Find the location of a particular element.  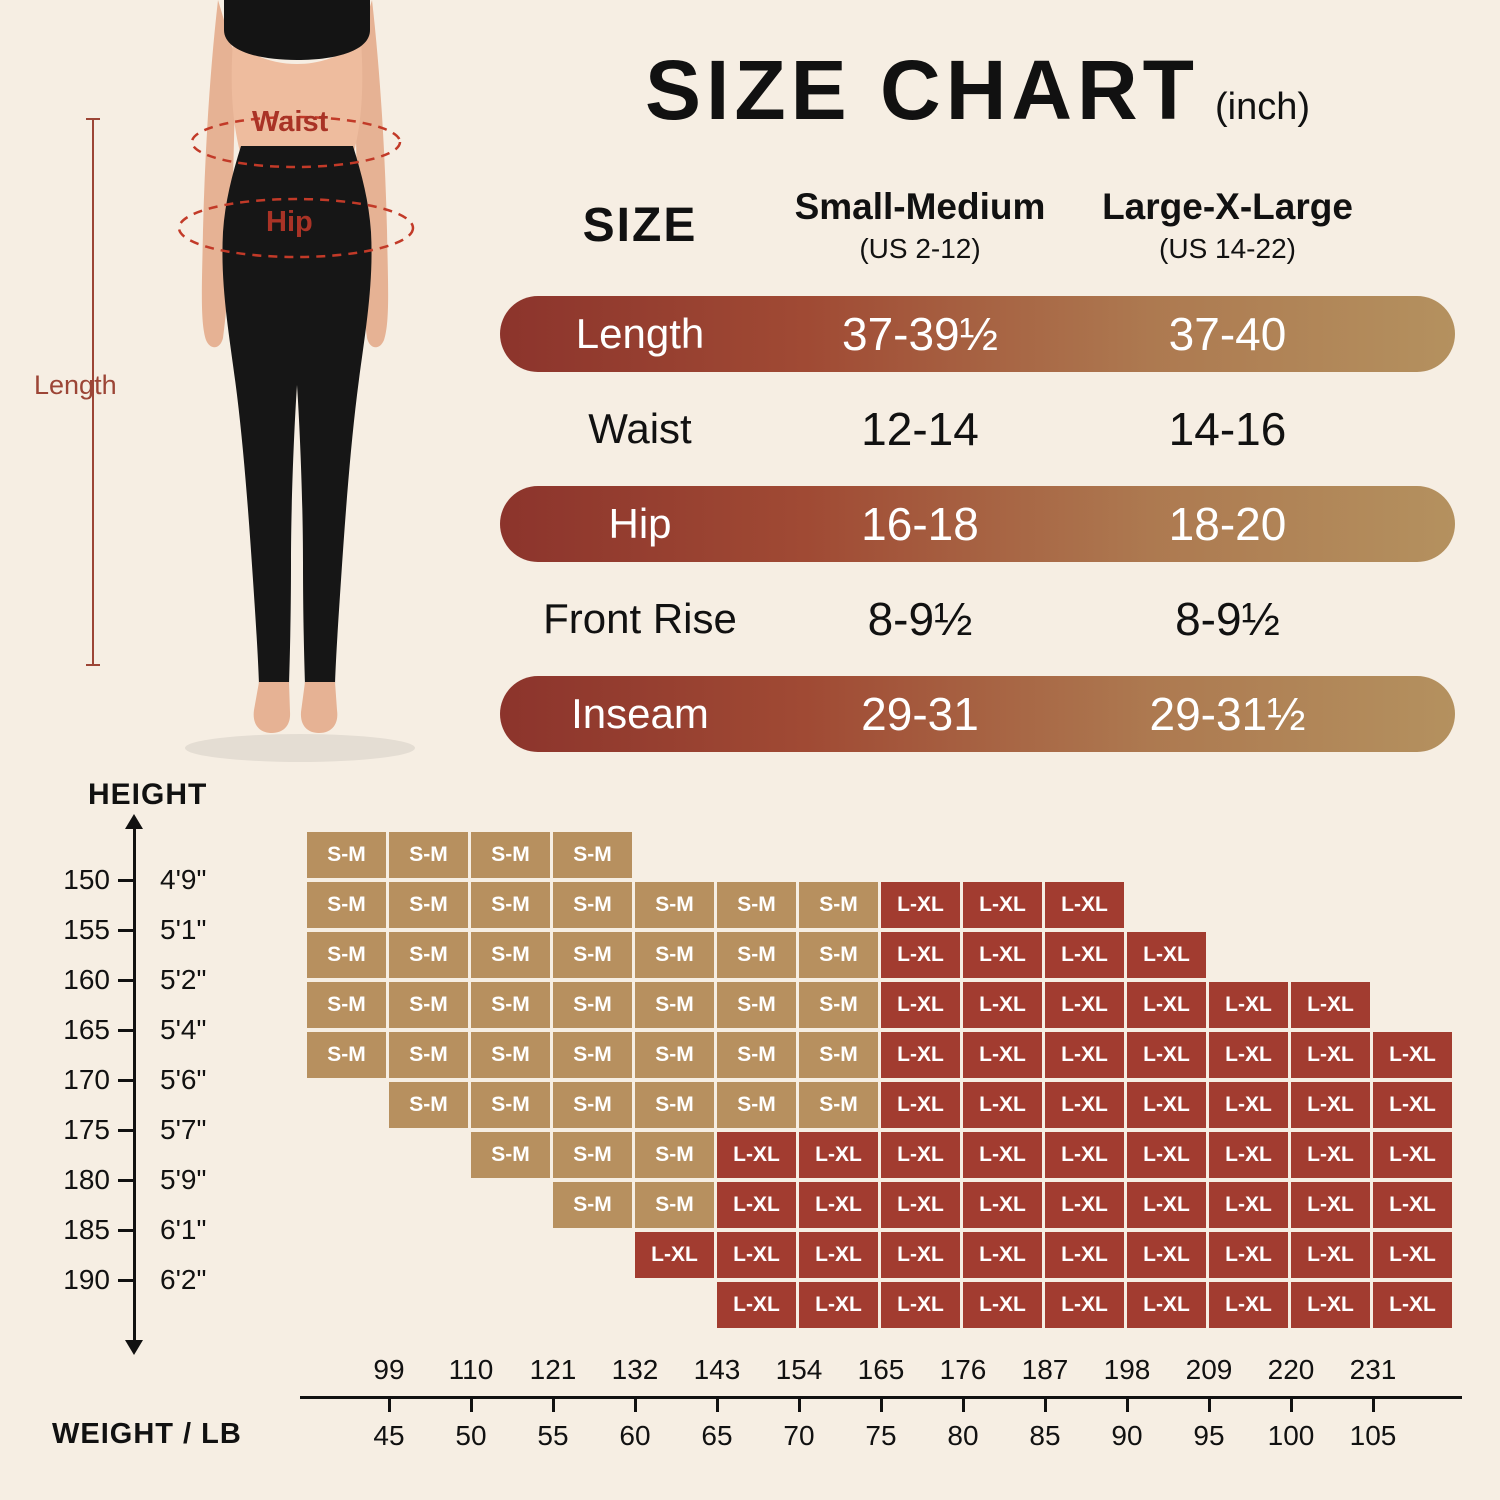

height-ft-label: 6'2" is located at coordinates (183, 1279).